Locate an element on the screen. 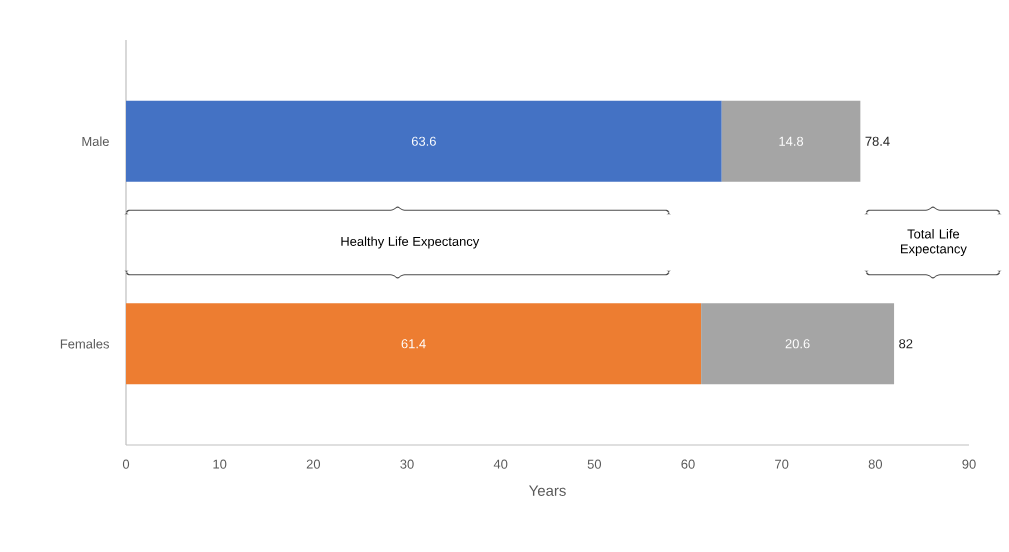 The width and height of the screenshot is (1009, 552). annotation: Healthy Life Expectancy is located at coordinates (410, 242).